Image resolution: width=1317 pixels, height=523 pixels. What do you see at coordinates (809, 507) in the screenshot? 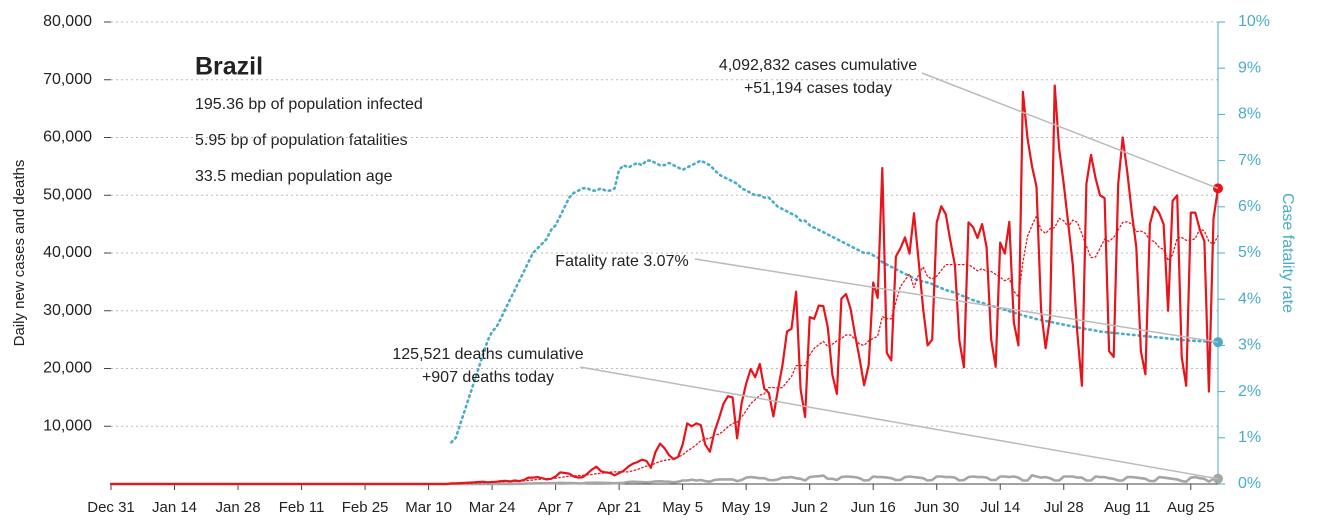
I see `x-tick-label: Jun 2` at bounding box center [809, 507].